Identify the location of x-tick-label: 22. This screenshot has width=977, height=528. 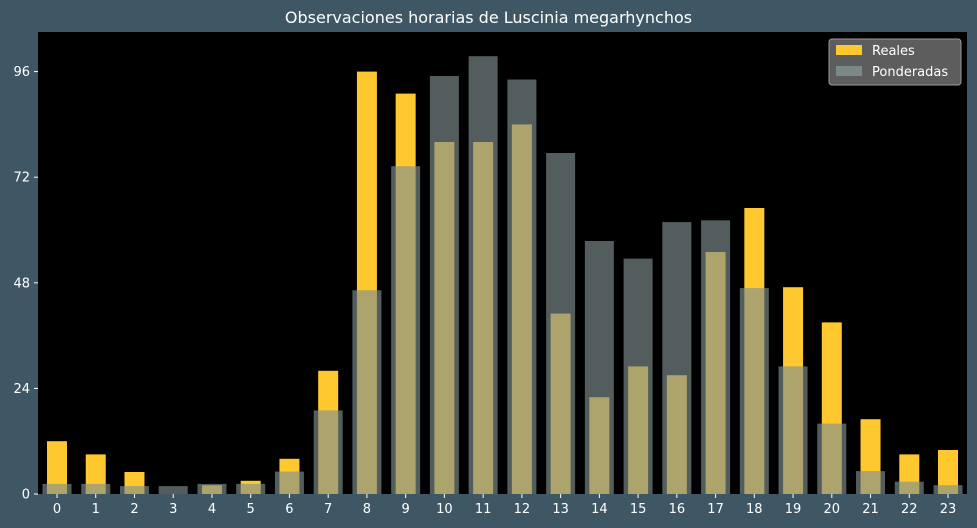
(909, 509).